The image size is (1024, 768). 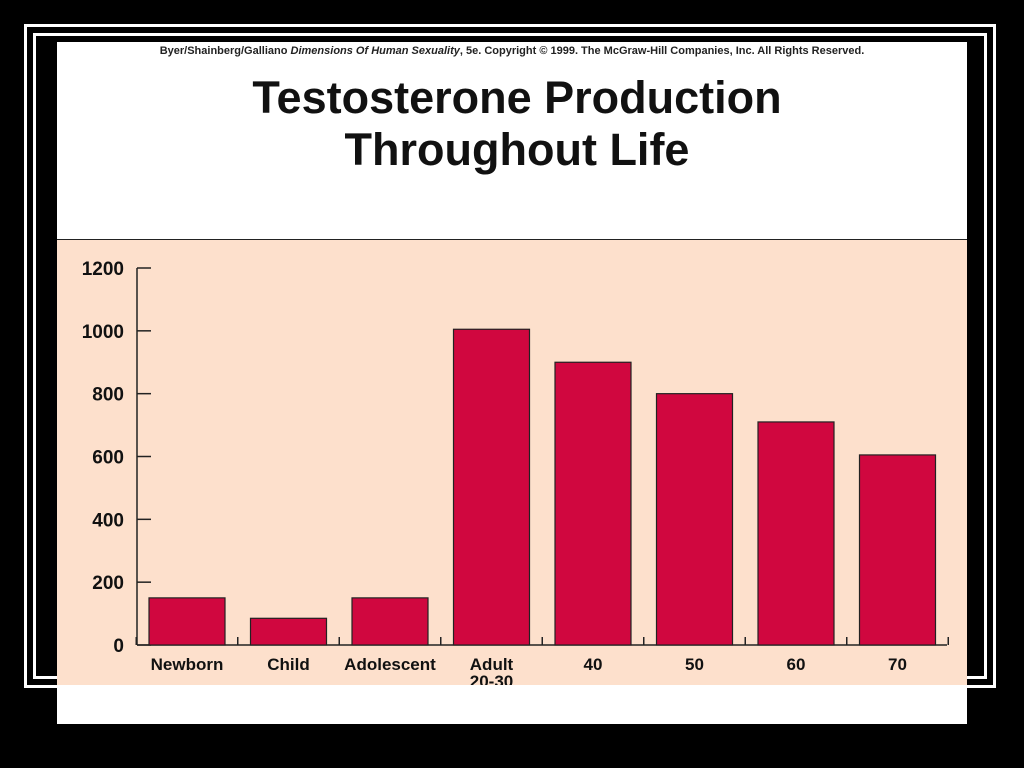 I want to click on y-tick-label: 1000, so click(x=103, y=332).